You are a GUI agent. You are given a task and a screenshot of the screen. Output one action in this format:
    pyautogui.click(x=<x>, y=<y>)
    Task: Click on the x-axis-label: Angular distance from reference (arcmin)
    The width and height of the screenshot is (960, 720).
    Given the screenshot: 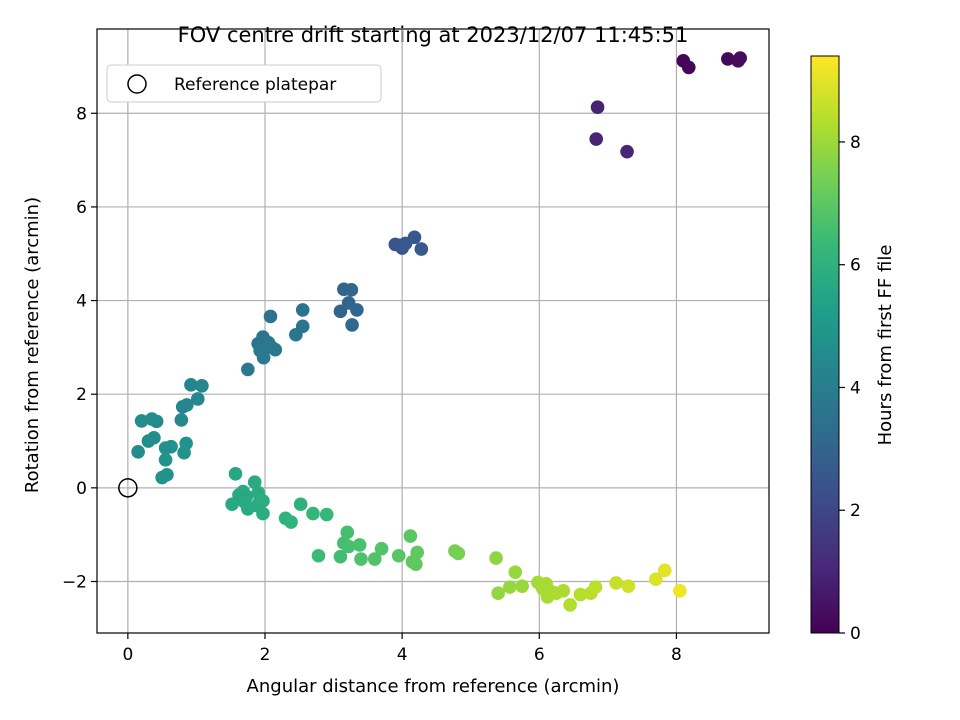 What is the action you would take?
    pyautogui.click(x=433, y=686)
    